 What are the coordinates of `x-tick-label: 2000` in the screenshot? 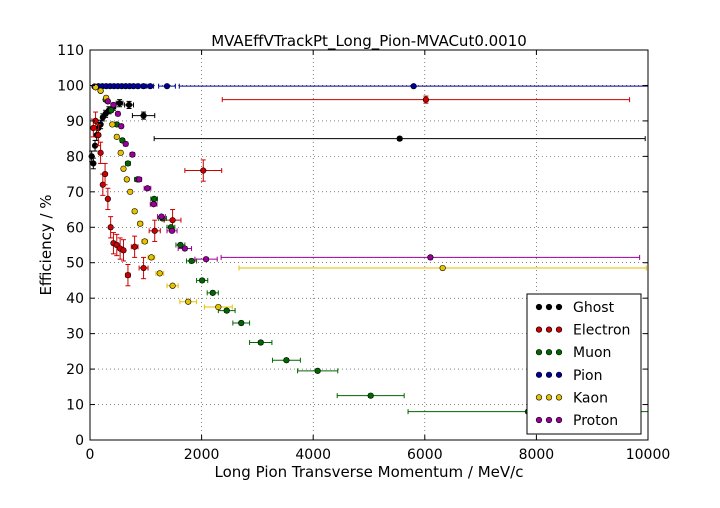 It's located at (202, 455).